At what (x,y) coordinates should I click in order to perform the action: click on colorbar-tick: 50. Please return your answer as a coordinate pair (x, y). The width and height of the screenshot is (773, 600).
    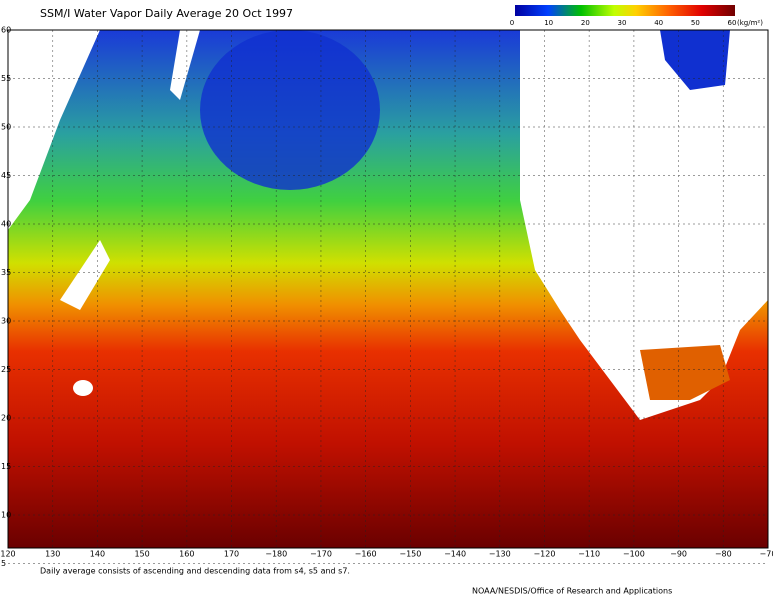
    Looking at the image, I should click on (695, 23).